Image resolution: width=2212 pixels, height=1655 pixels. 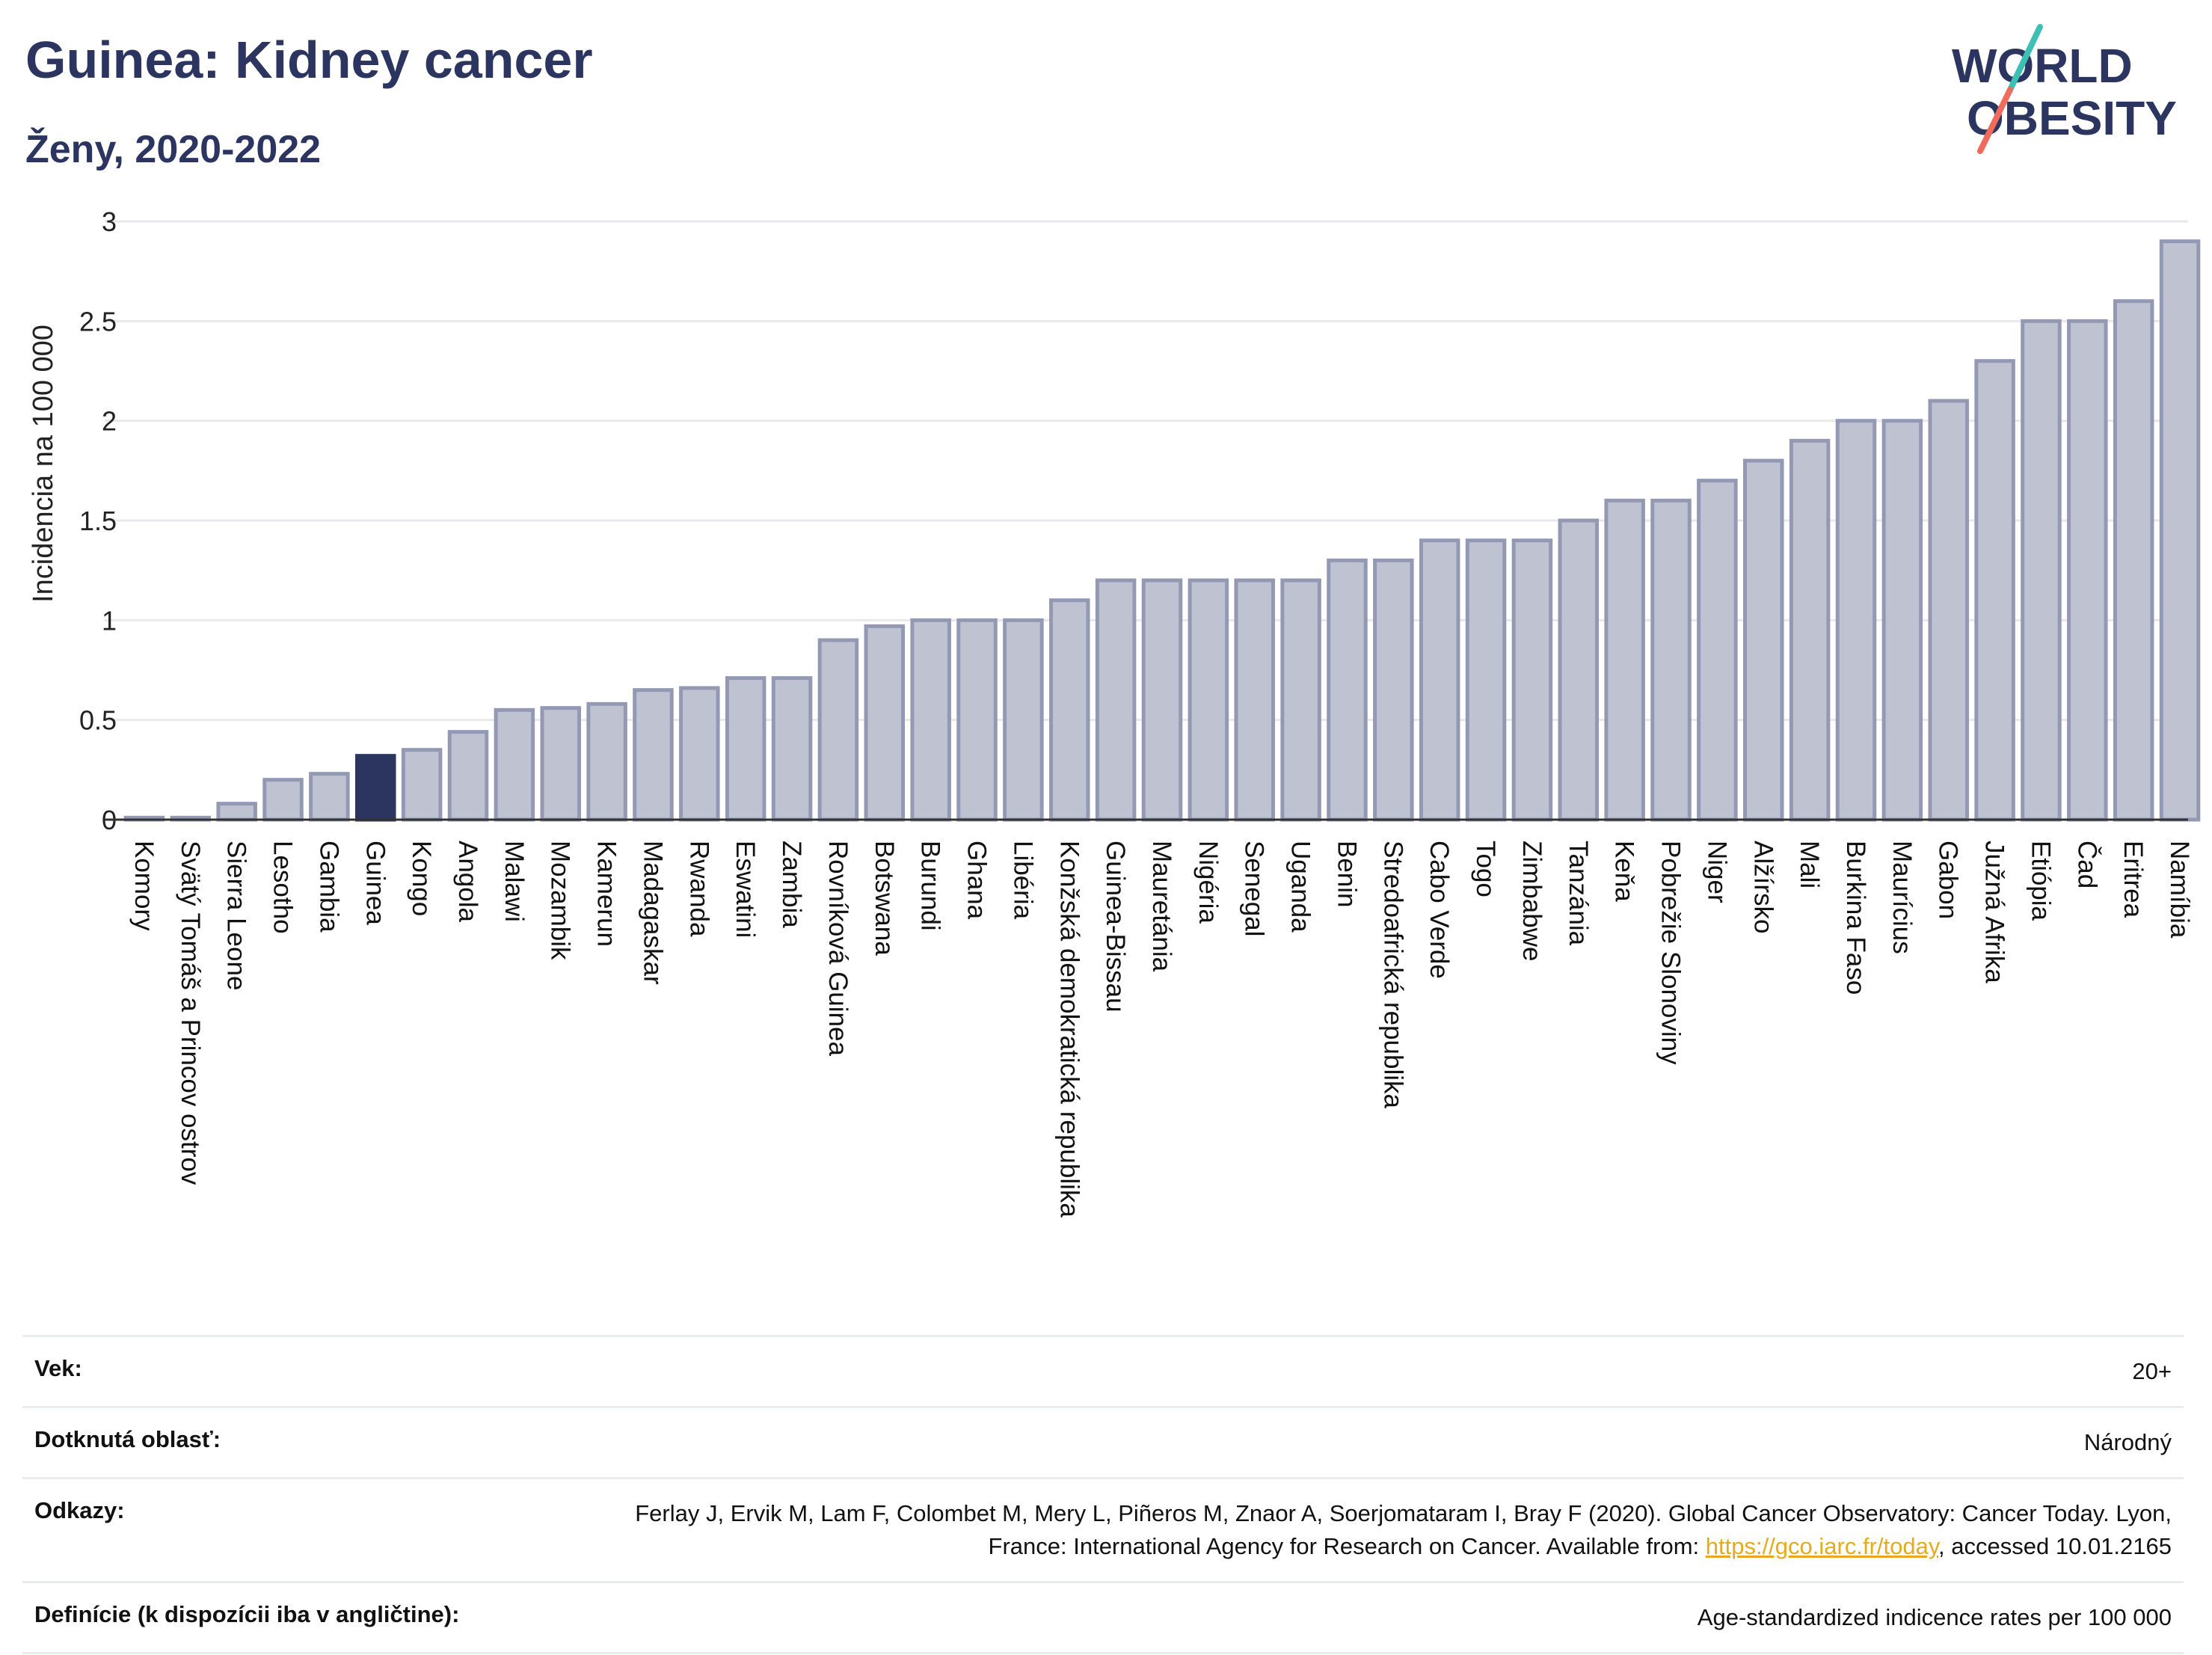 I want to click on logo-slash-coral, so click(x=1995, y=120).